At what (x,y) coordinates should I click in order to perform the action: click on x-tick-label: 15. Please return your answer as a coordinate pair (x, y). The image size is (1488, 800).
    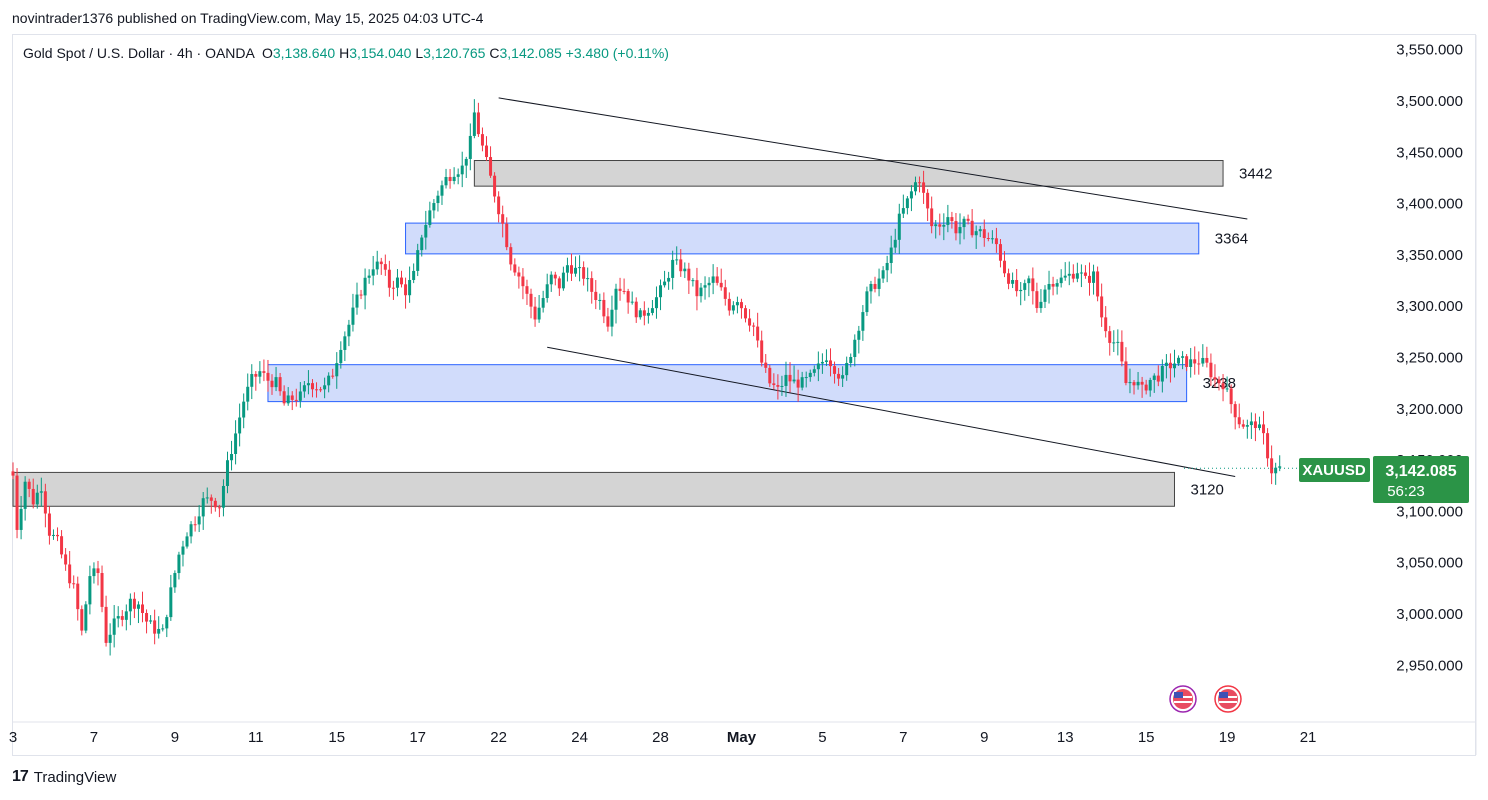
    Looking at the image, I should click on (336, 737).